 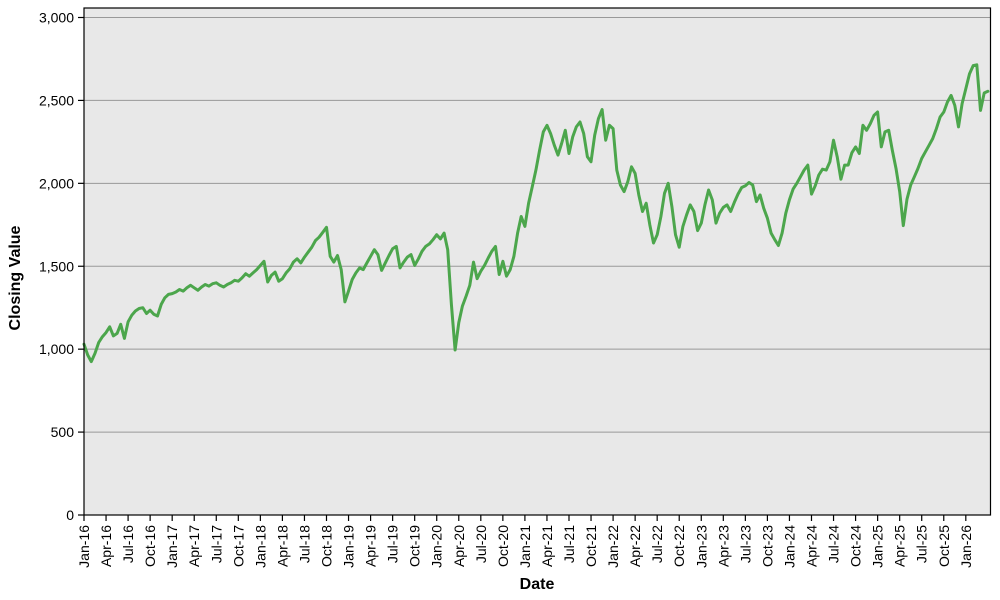 What do you see at coordinates (591, 546) in the screenshot?
I see `x-tick-label: Oct-21` at bounding box center [591, 546].